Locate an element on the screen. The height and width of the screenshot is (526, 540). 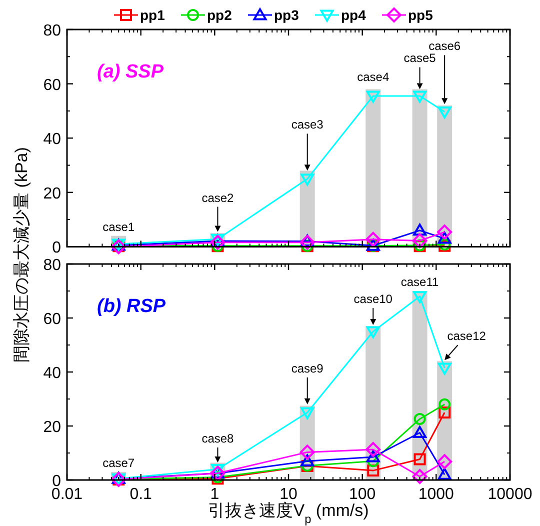
text: (b) RSP is located at coordinates (131, 306).